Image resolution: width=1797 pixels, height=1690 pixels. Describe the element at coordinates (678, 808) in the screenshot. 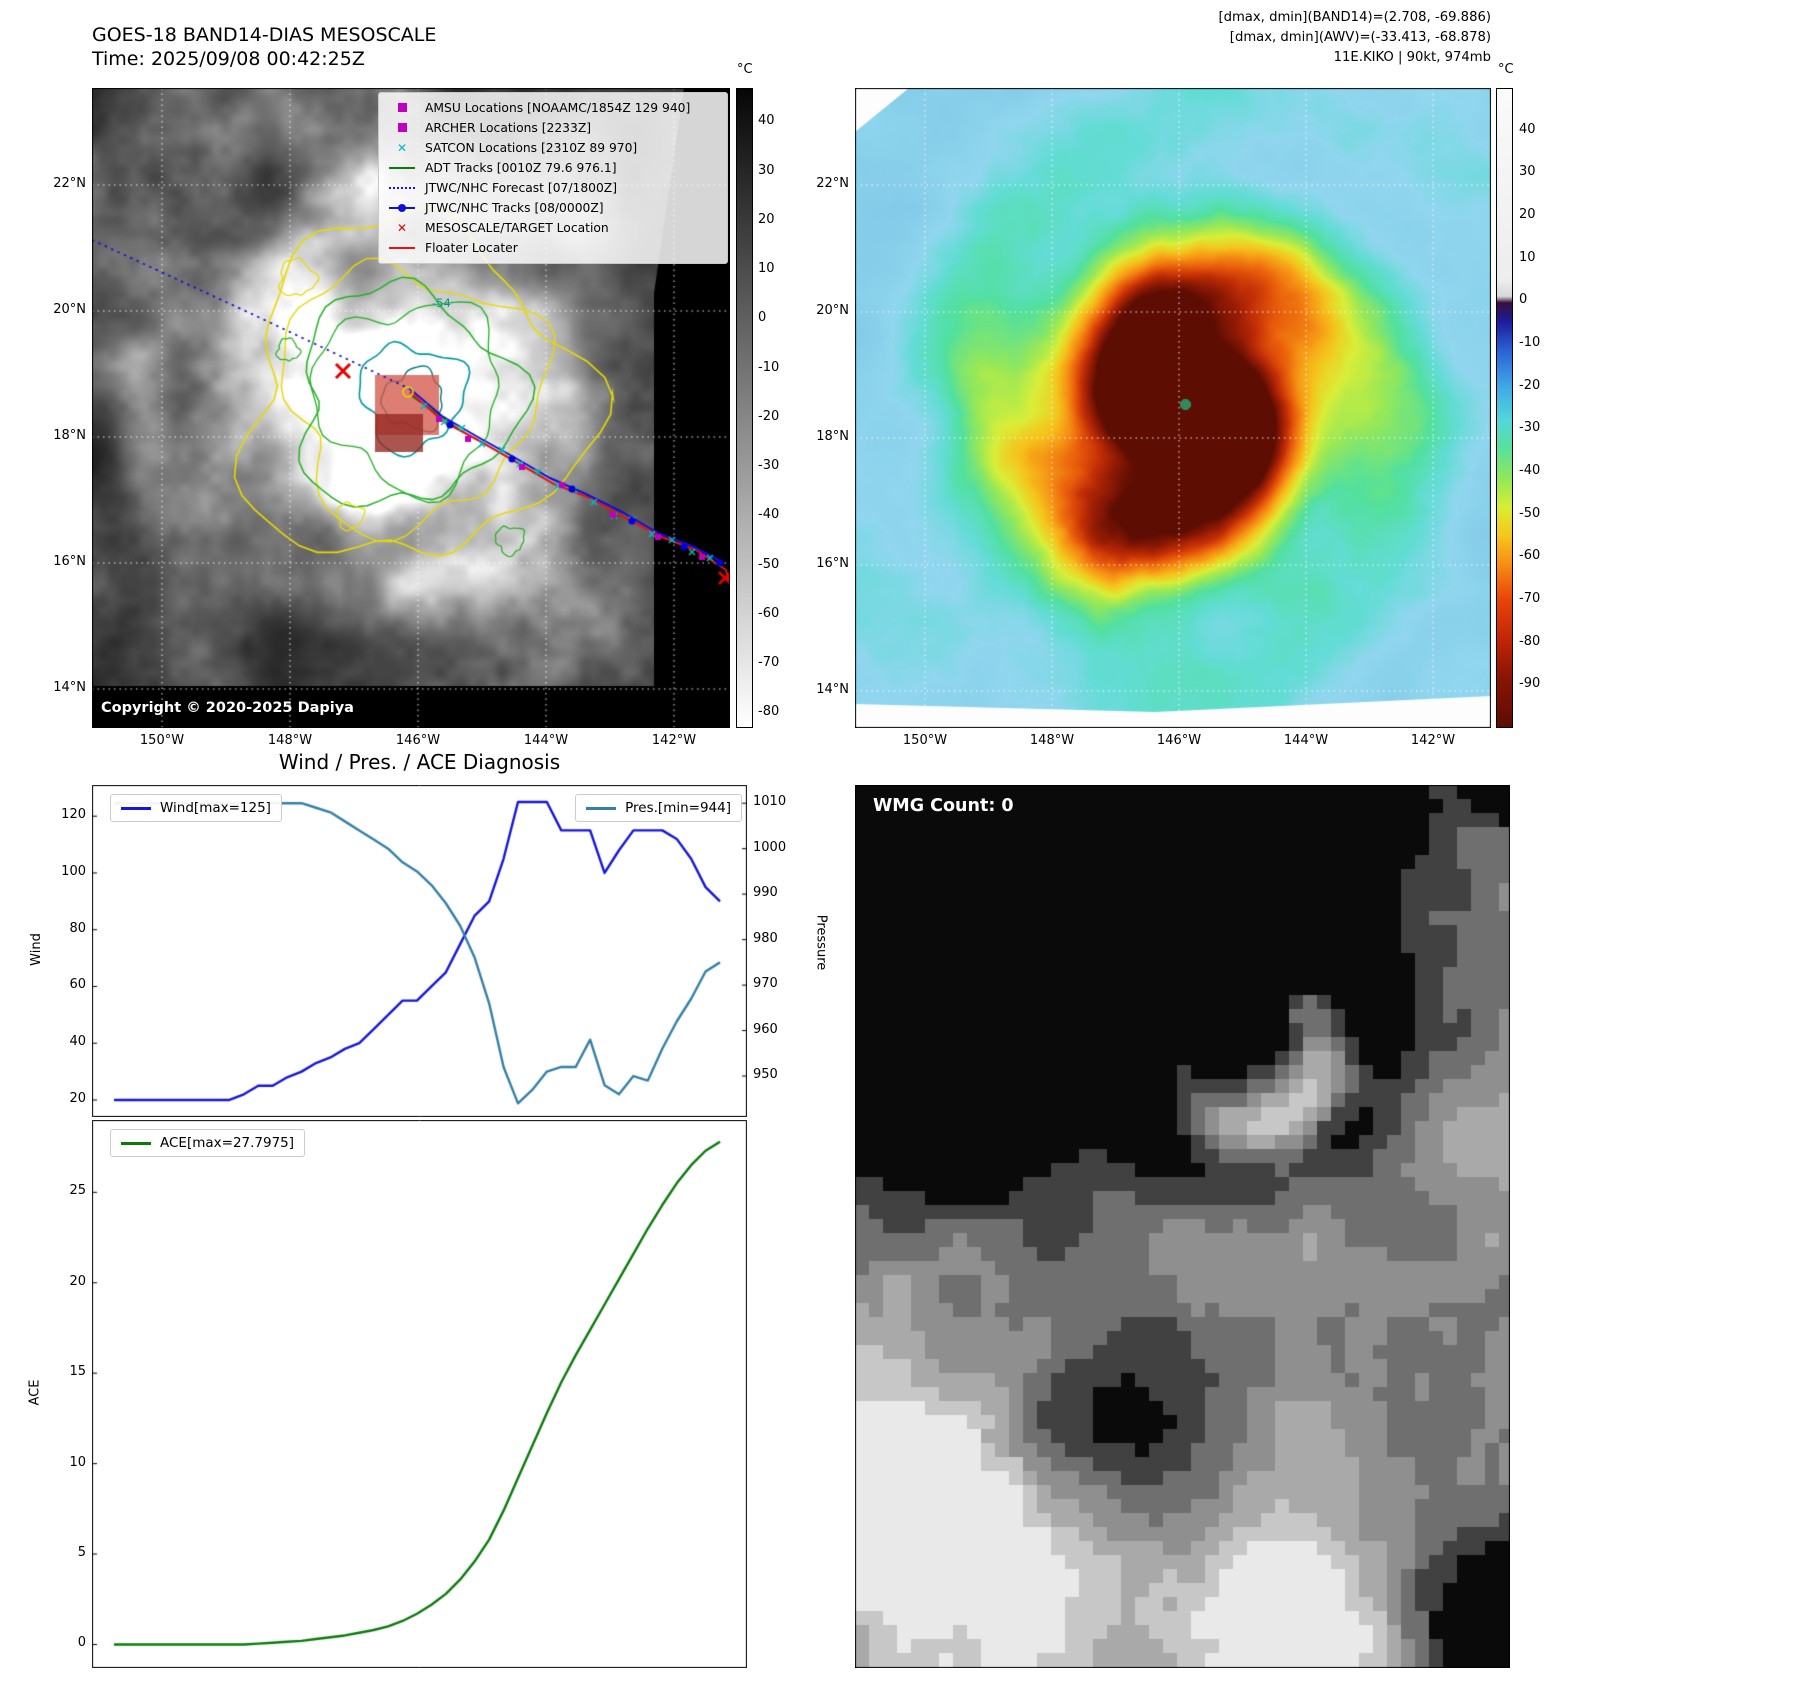

I see `pressure-legend-label: Pres.[min=944]` at that location.